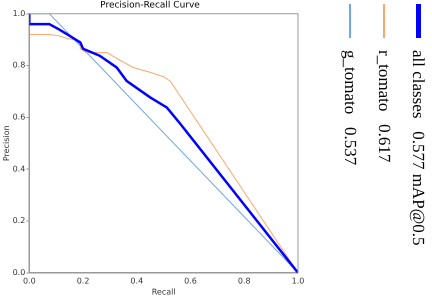 This screenshot has height=297, width=432. What do you see at coordinates (83, 281) in the screenshot?
I see `x-tick-label: 0.2` at bounding box center [83, 281].